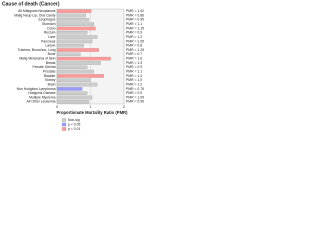  What do you see at coordinates (134, 76) in the screenshot?
I see `value-label: PMR = 1.4` at bounding box center [134, 76].